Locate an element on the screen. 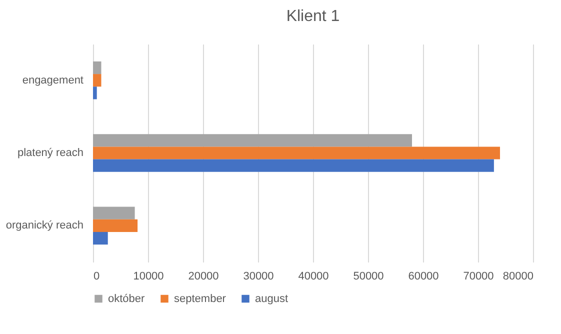 This screenshot has height=334, width=561. y-tick-label: engagement is located at coordinates (53, 80).